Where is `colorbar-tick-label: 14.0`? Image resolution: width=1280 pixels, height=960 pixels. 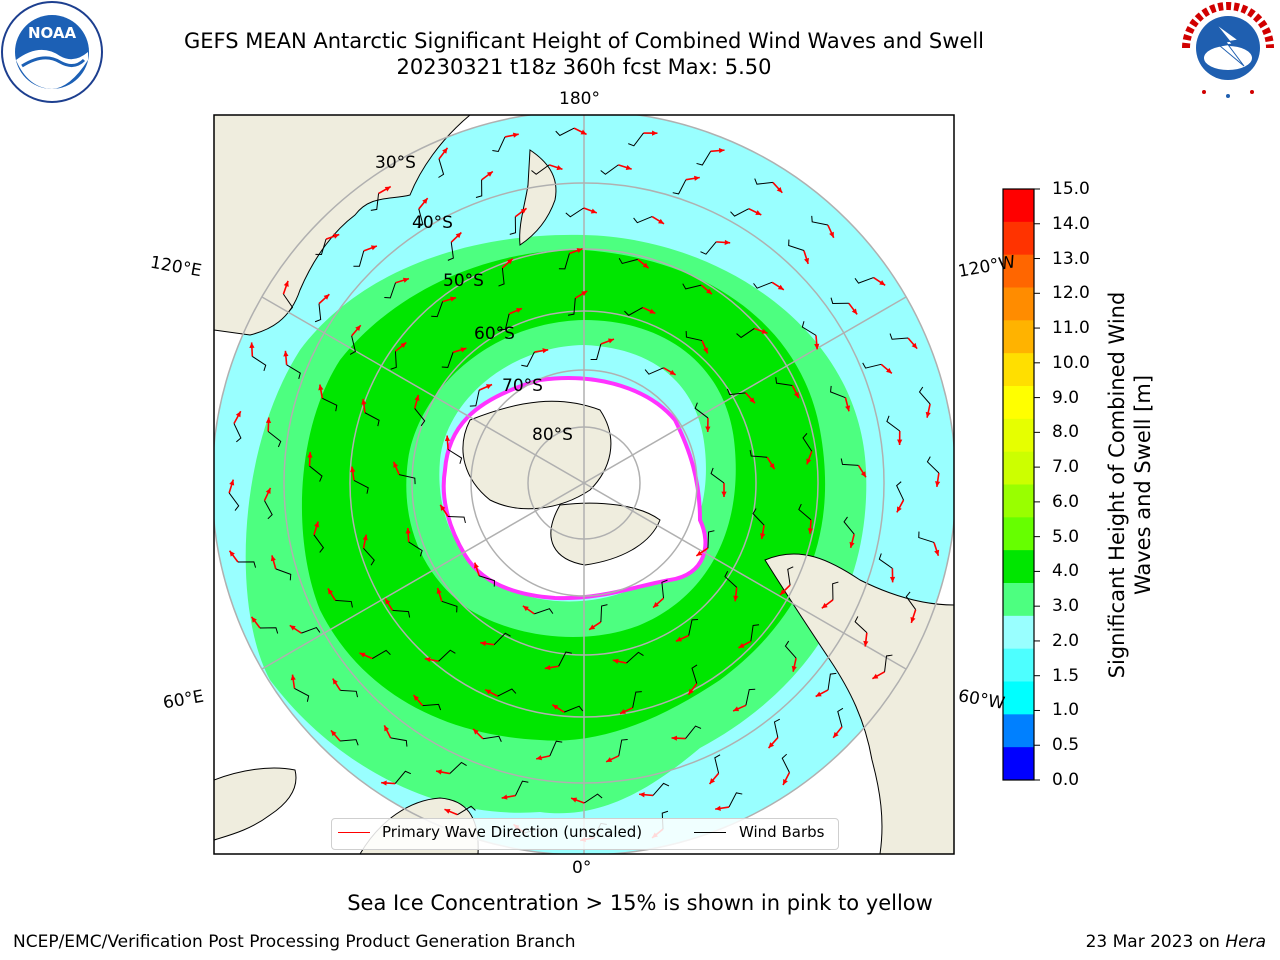 colorbar-tick-label: 14.0 is located at coordinates (1071, 223).